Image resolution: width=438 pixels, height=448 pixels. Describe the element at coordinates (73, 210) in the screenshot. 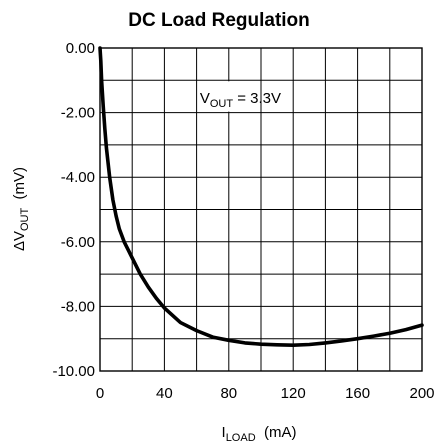

I see `y-axis-ticks: 0.00 -2.00 -4.00 -6.00 -8.00 -10.00` at that location.